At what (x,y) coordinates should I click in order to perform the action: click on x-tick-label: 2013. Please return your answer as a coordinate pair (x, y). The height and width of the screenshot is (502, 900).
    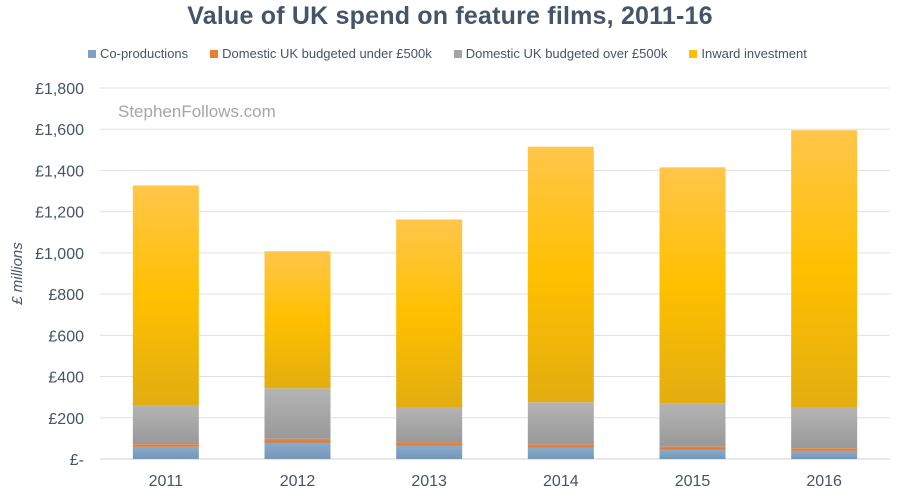
    Looking at the image, I should click on (429, 481).